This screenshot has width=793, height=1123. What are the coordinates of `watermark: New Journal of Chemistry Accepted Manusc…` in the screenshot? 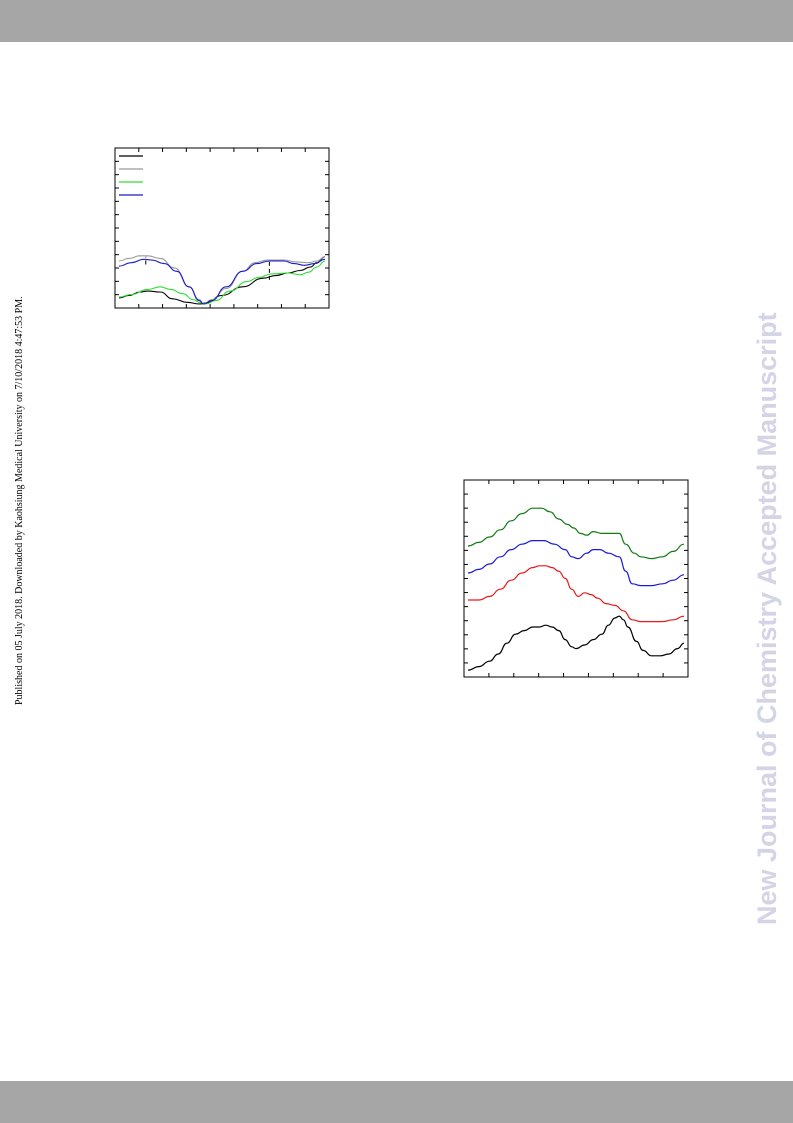 It's located at (767, 618).